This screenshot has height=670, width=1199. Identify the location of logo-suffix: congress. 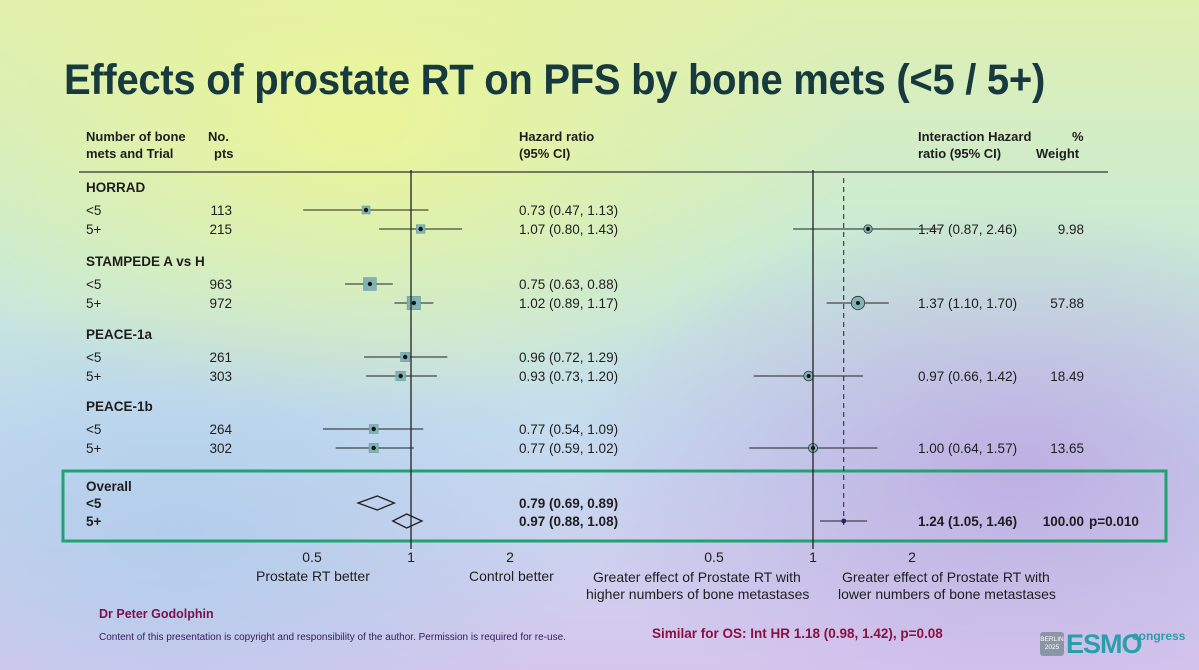
(1159, 636).